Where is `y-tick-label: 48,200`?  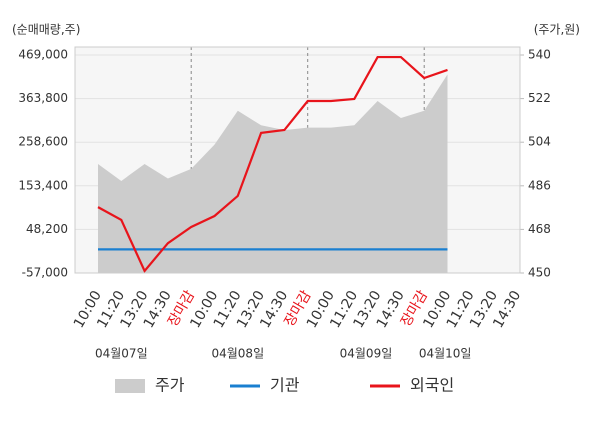
y-tick-label: 48,200 is located at coordinates (47, 229).